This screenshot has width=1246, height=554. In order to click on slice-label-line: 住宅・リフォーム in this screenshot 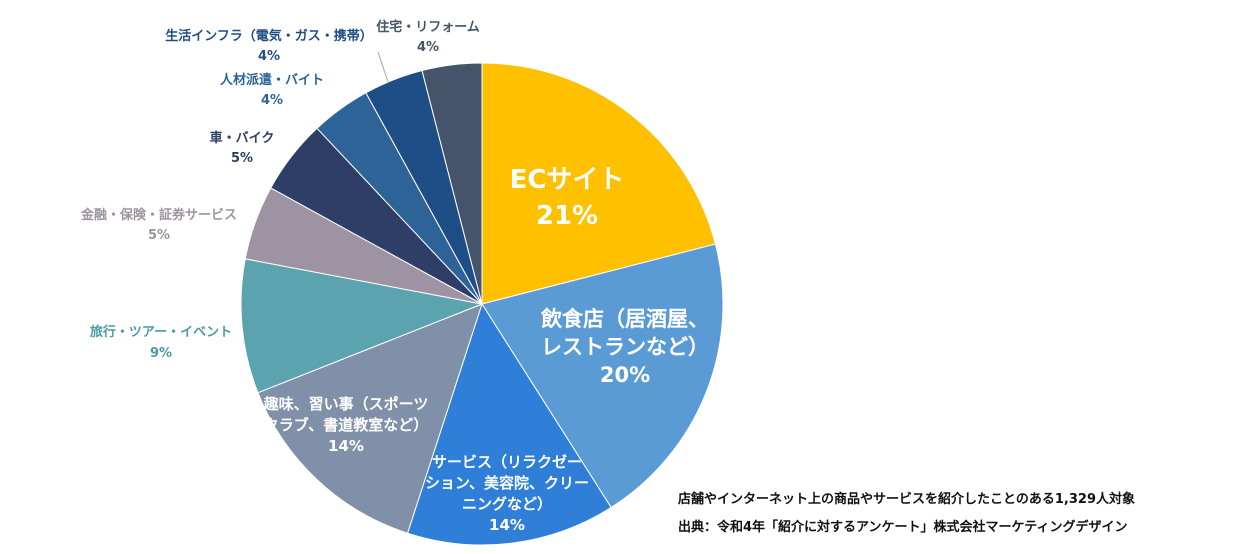, I will do `click(428, 27)`.